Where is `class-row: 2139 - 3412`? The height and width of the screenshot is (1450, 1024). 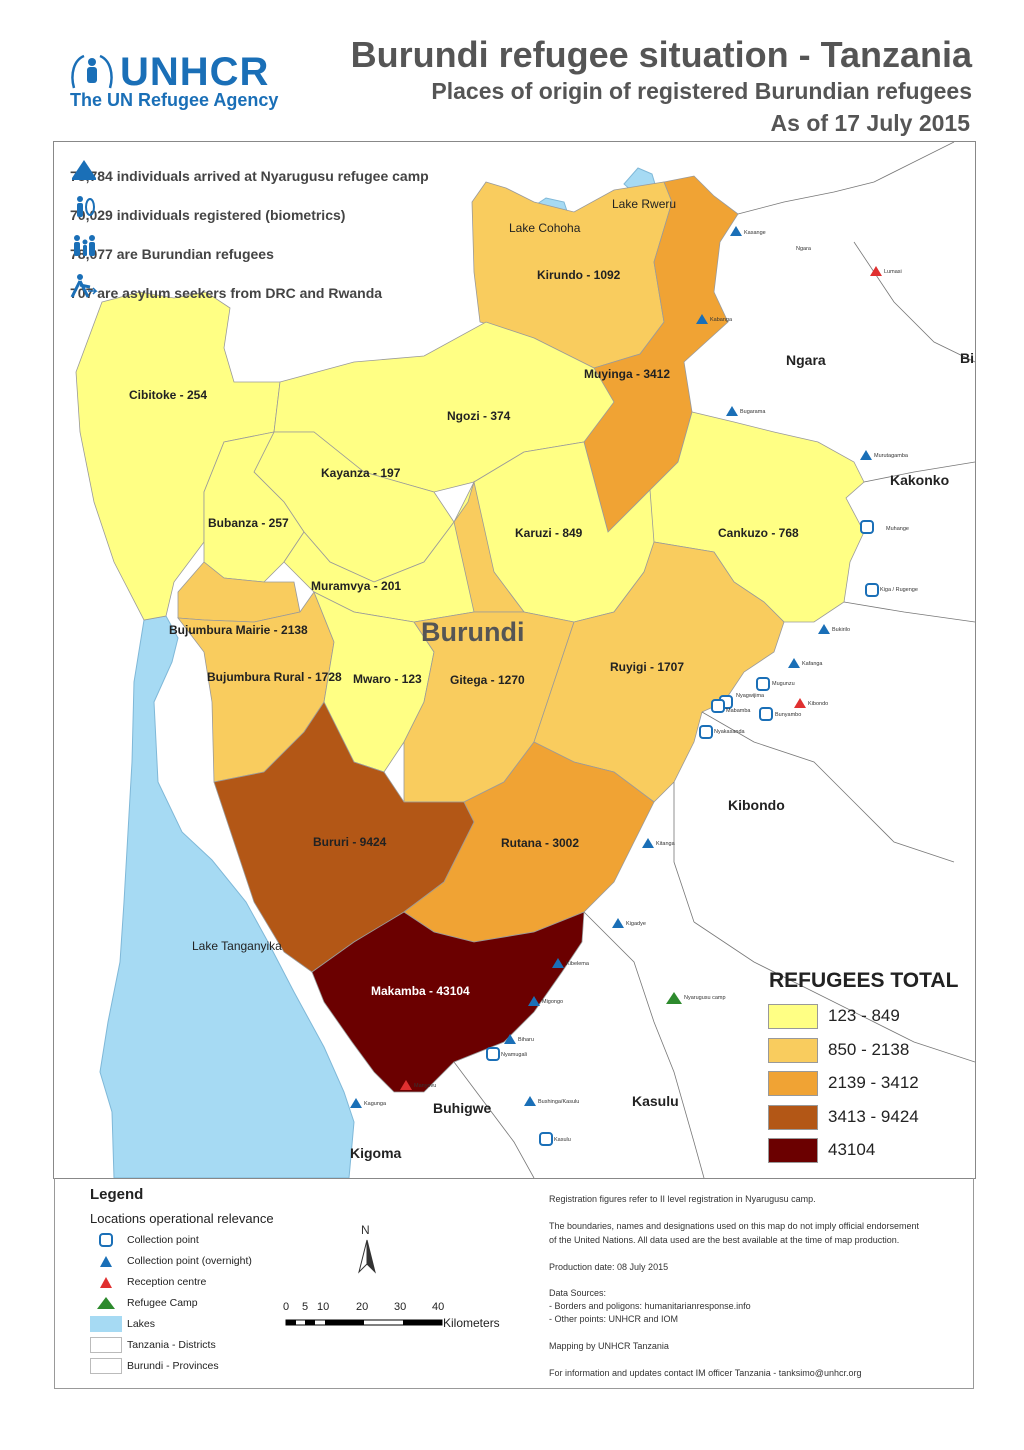
class-row: 2139 - 3412 is located at coordinates (843, 1083).